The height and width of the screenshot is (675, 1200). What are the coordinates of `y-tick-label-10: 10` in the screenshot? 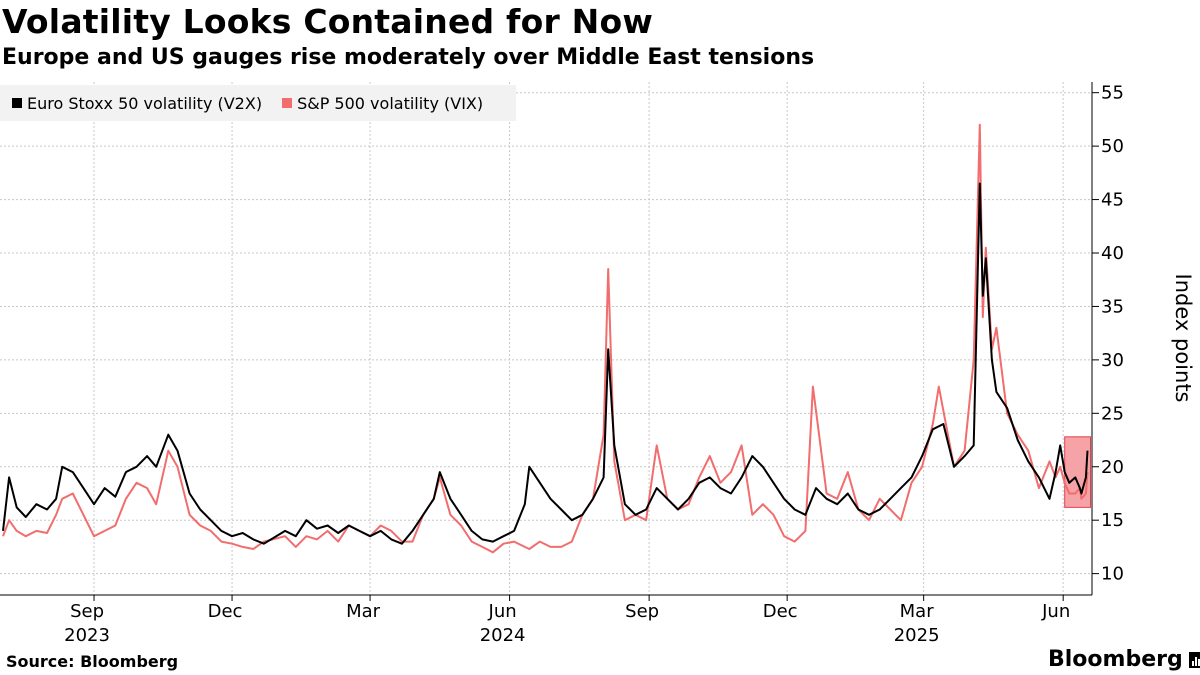 It's located at (1112, 574).